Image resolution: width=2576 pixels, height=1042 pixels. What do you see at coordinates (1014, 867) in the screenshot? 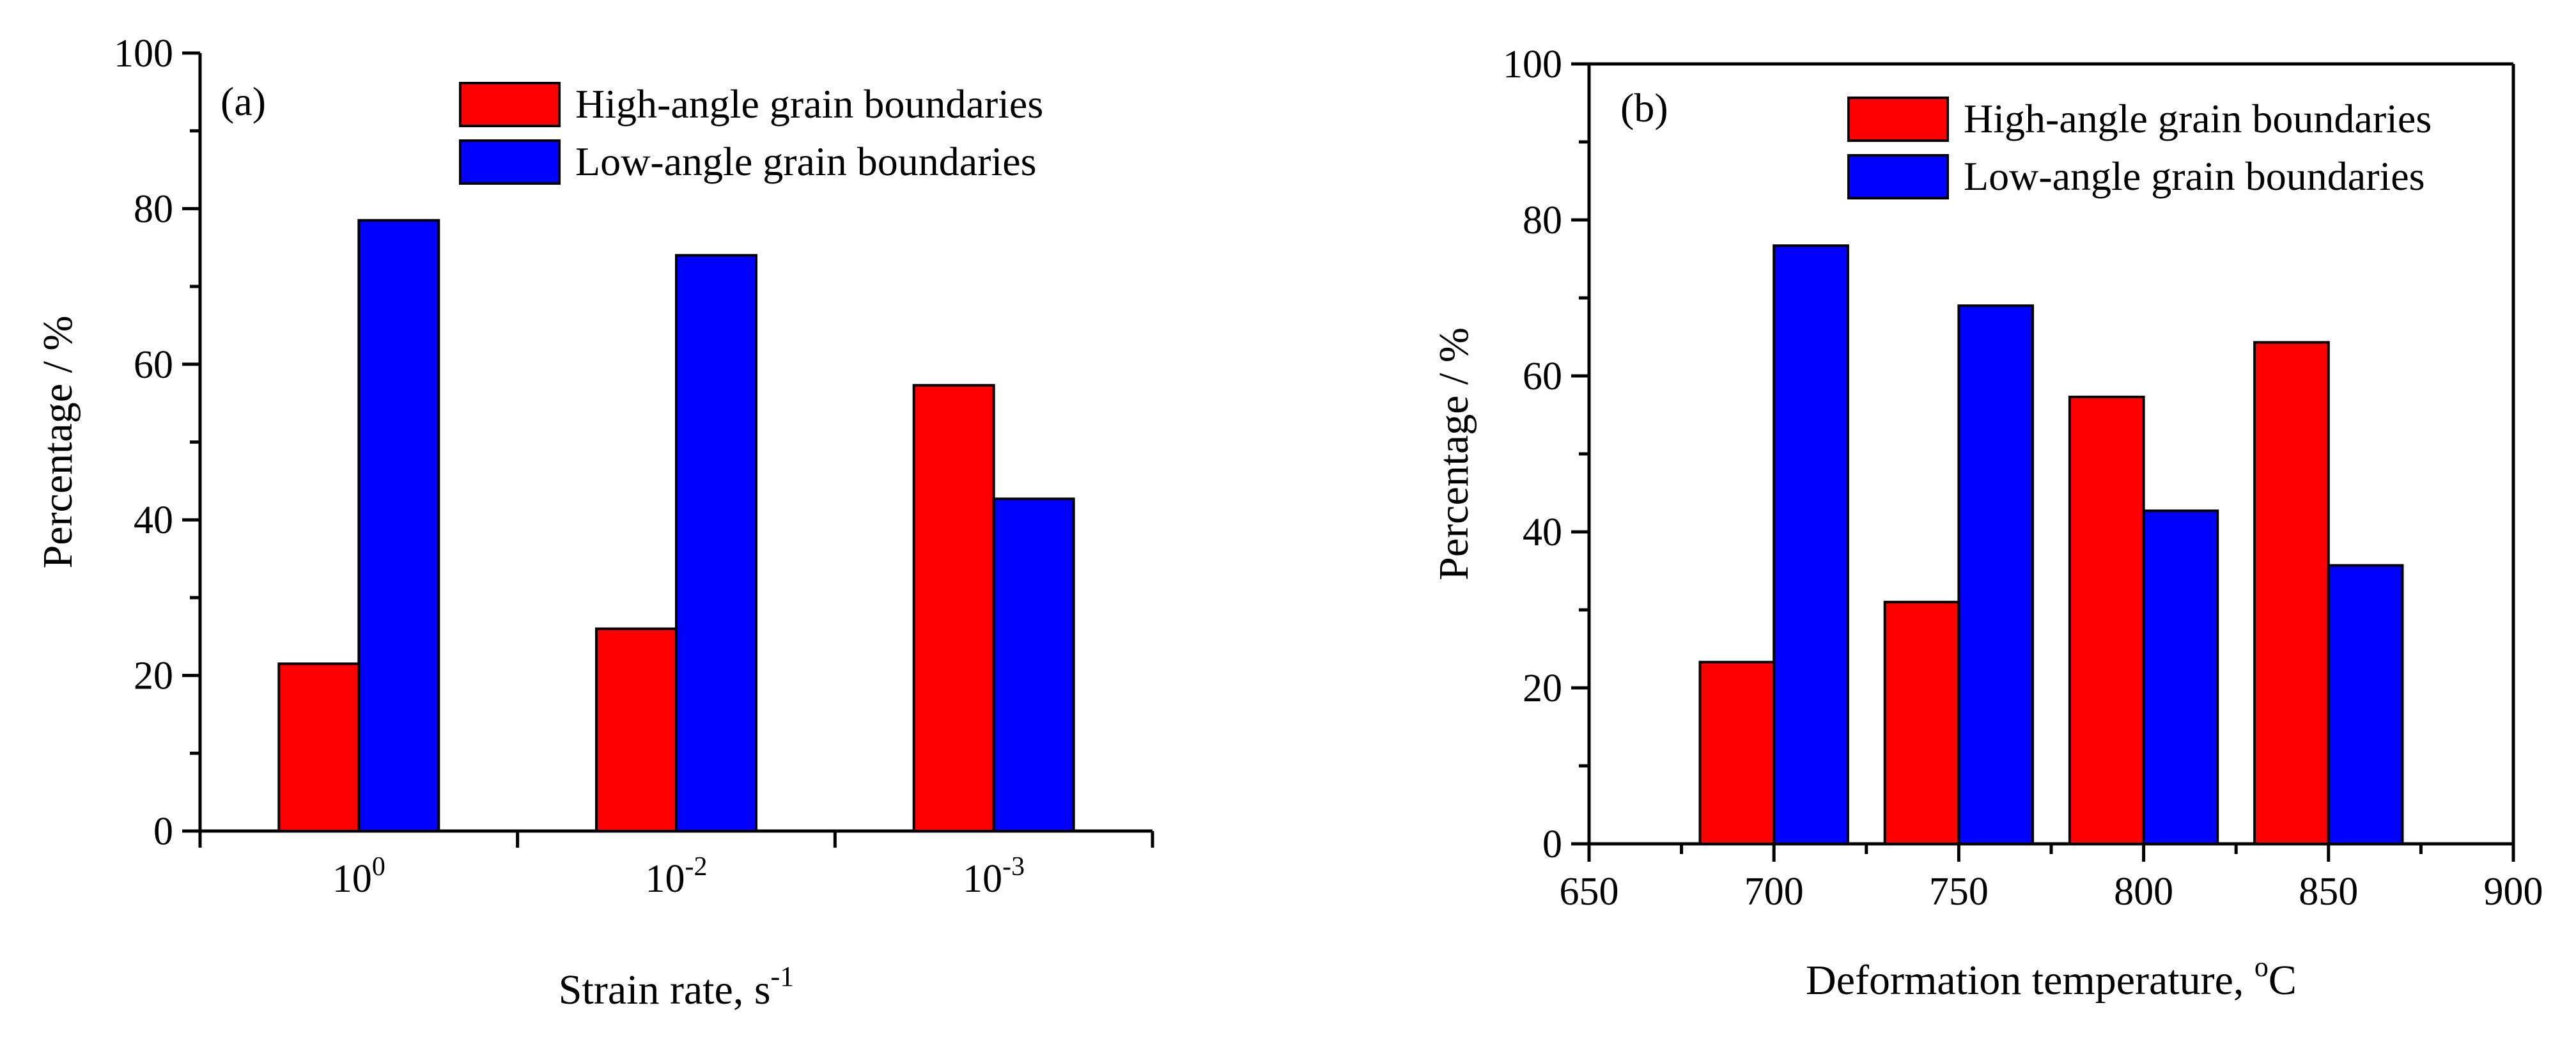
I see `x-tick-exponent: -3` at bounding box center [1014, 867].